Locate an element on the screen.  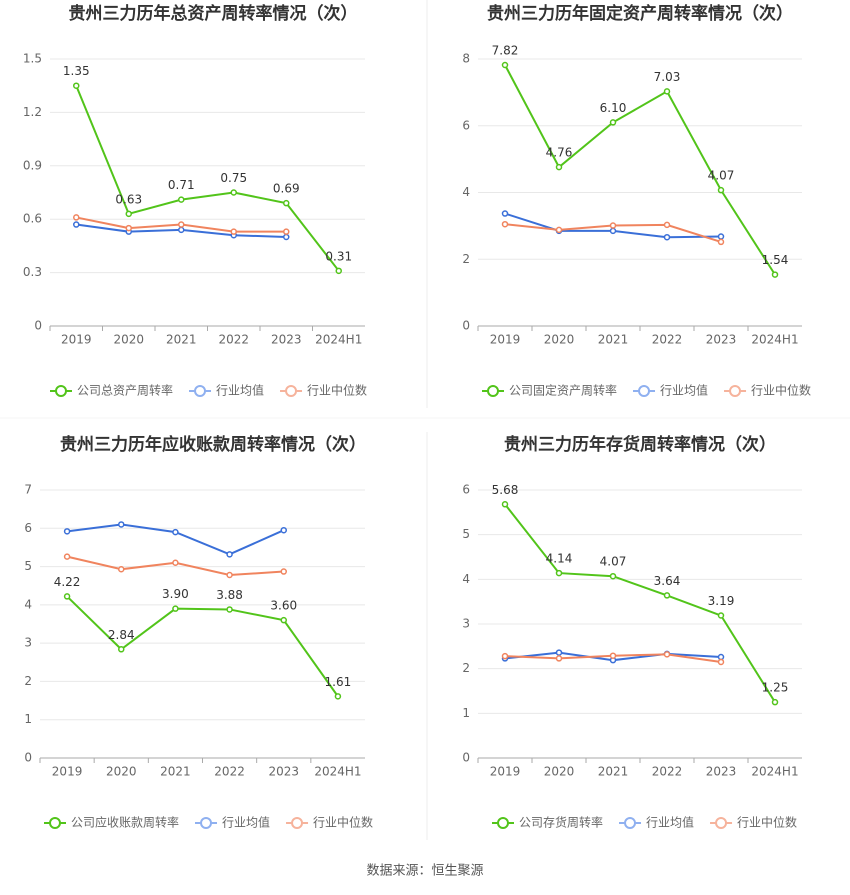
data-label: 5.68 is located at coordinates (505, 490).